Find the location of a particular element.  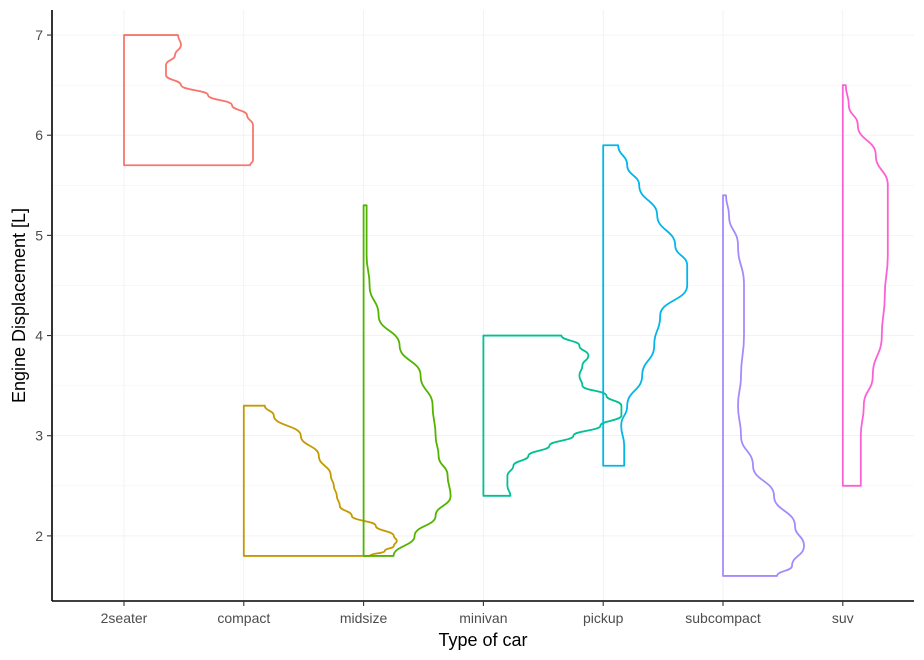

x-tick-label-minivan: minivan is located at coordinates (483, 618).